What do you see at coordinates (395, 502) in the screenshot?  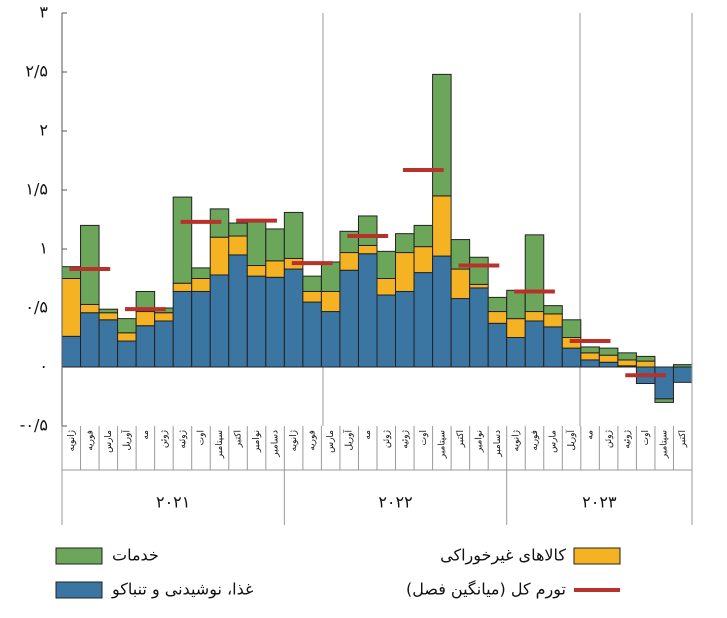 I see `year-label: ۲۰۲۲` at bounding box center [395, 502].